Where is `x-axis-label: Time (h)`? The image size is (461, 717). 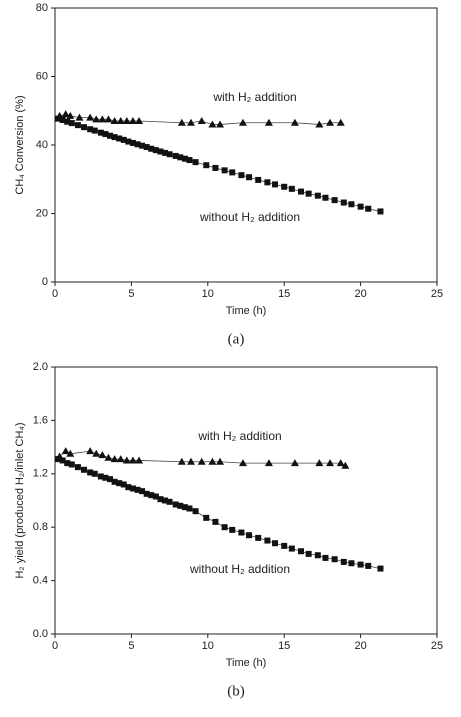 x-axis-label: Time (h) is located at coordinates (246, 663).